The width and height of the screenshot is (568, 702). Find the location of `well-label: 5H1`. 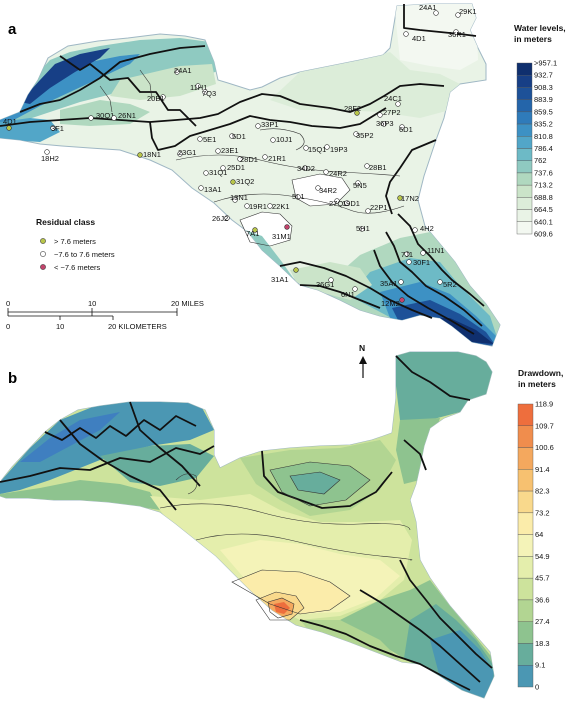

well-label: 5H1 is located at coordinates (363, 228).